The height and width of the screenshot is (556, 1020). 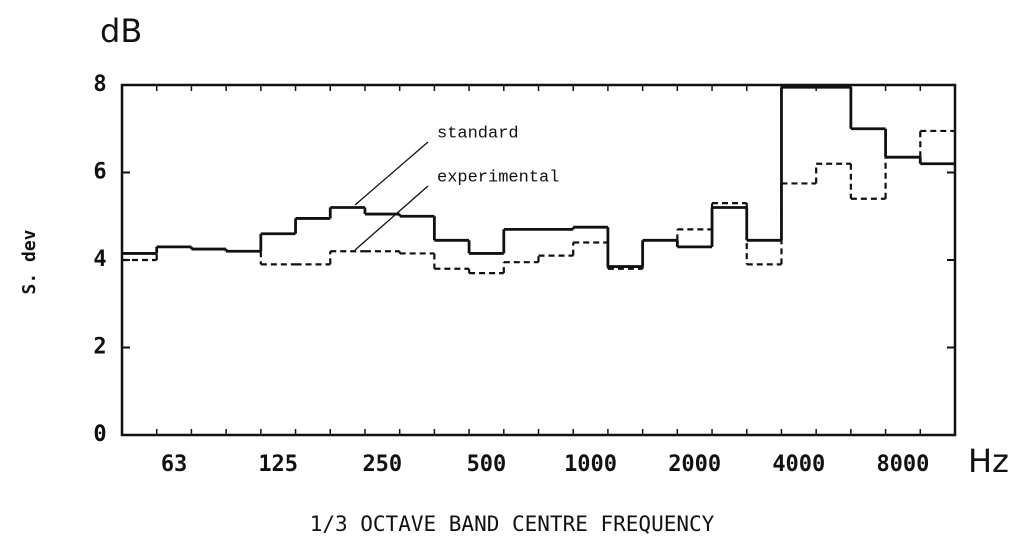 I want to click on y-tick-label: 4, so click(x=99, y=259).